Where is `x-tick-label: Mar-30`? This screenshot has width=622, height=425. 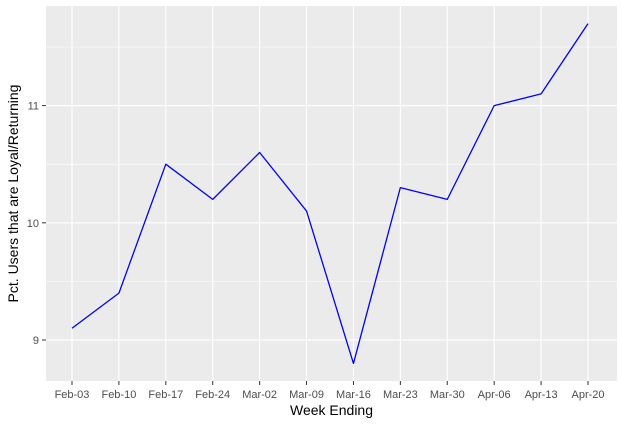 x-tick-label: Mar-30 is located at coordinates (447, 395).